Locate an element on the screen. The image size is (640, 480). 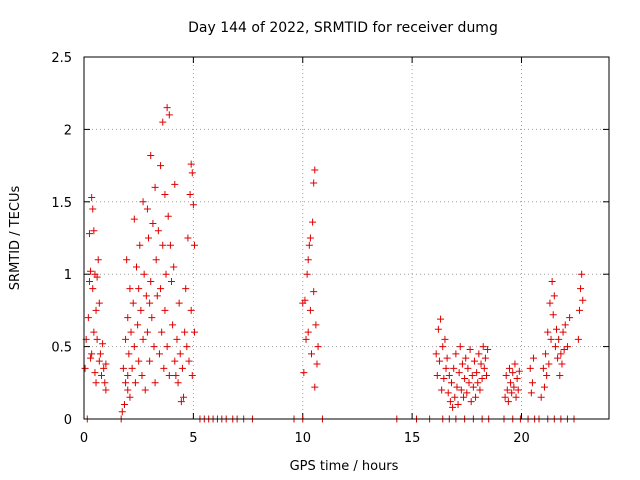
x-tick-label: 0 is located at coordinates (84, 438).